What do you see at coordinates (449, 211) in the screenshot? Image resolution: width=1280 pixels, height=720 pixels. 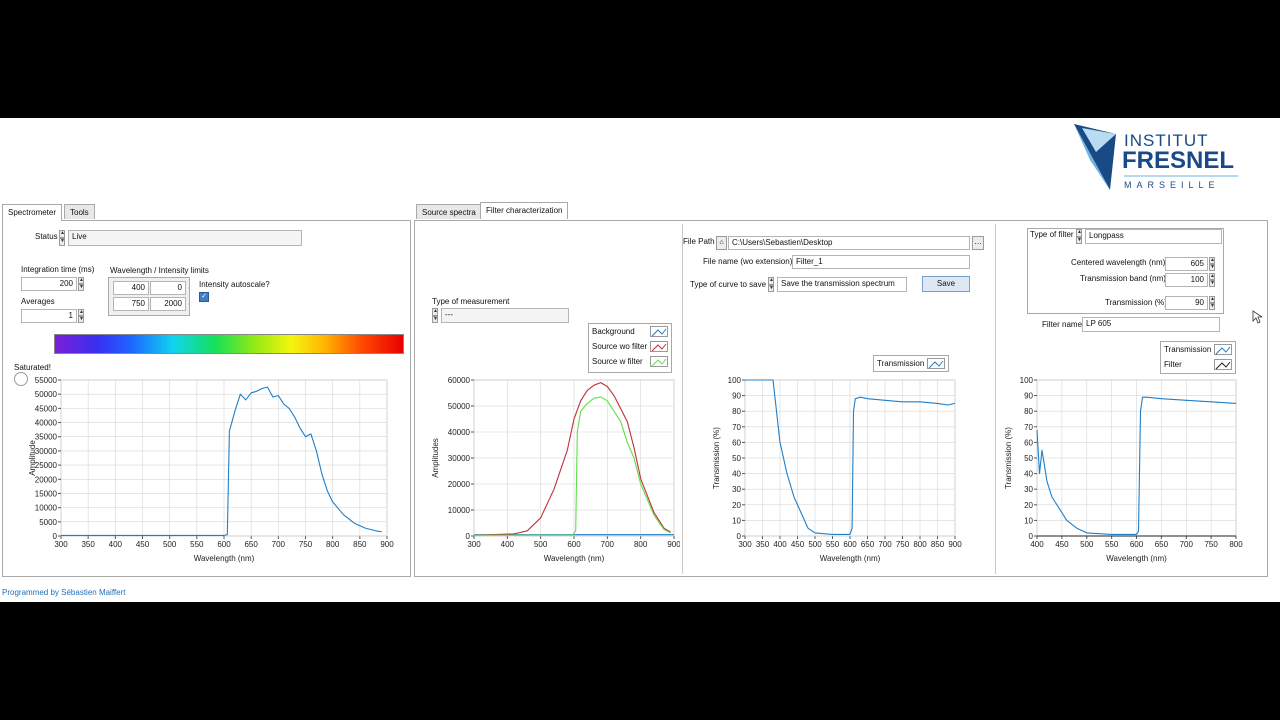 I see `tab-source-spectra: Source spectra` at bounding box center [449, 211].